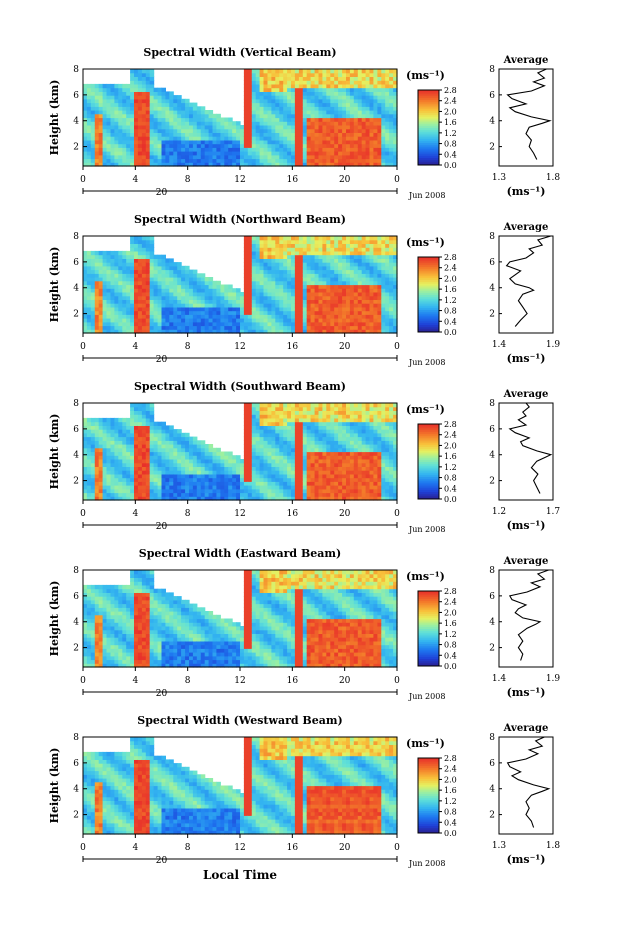 The height and width of the screenshot is (929, 617). I want to click on heatmap-cells, so click(240, 118).